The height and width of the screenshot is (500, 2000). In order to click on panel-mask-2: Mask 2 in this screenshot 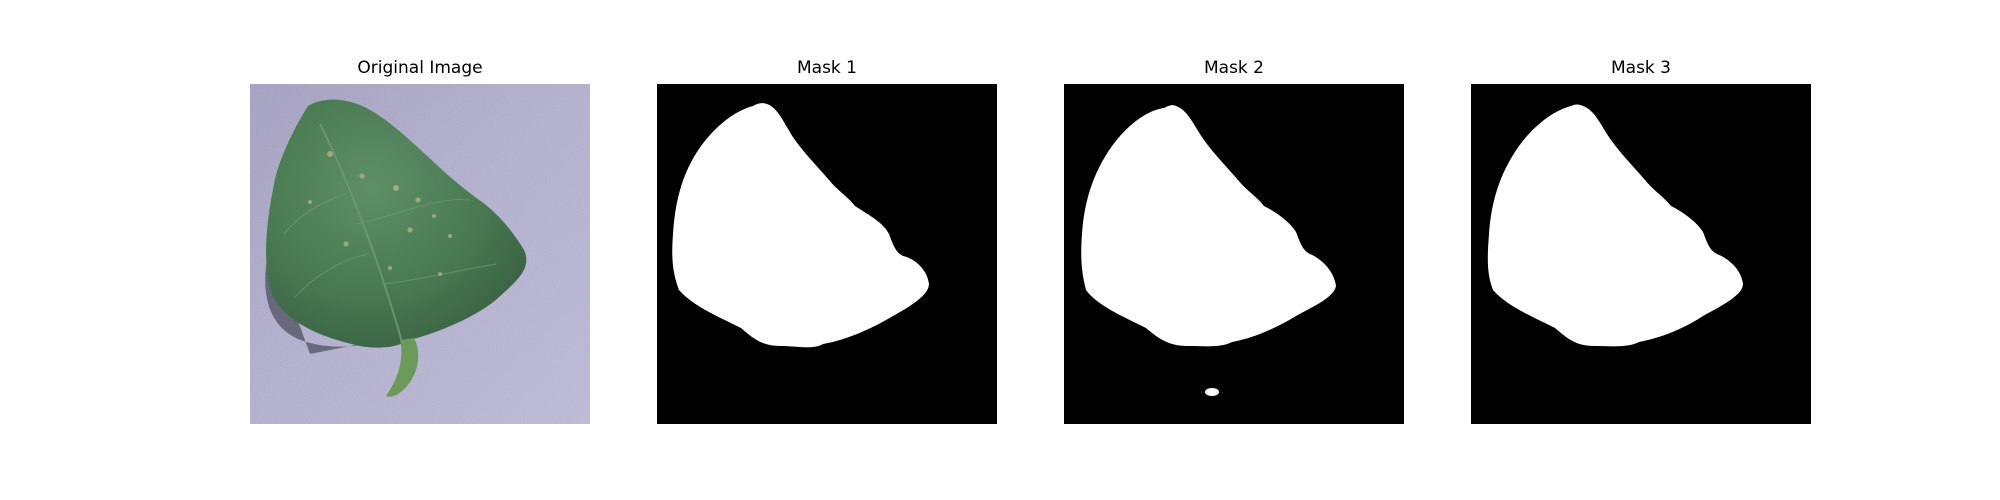, I will do `click(1234, 240)`.